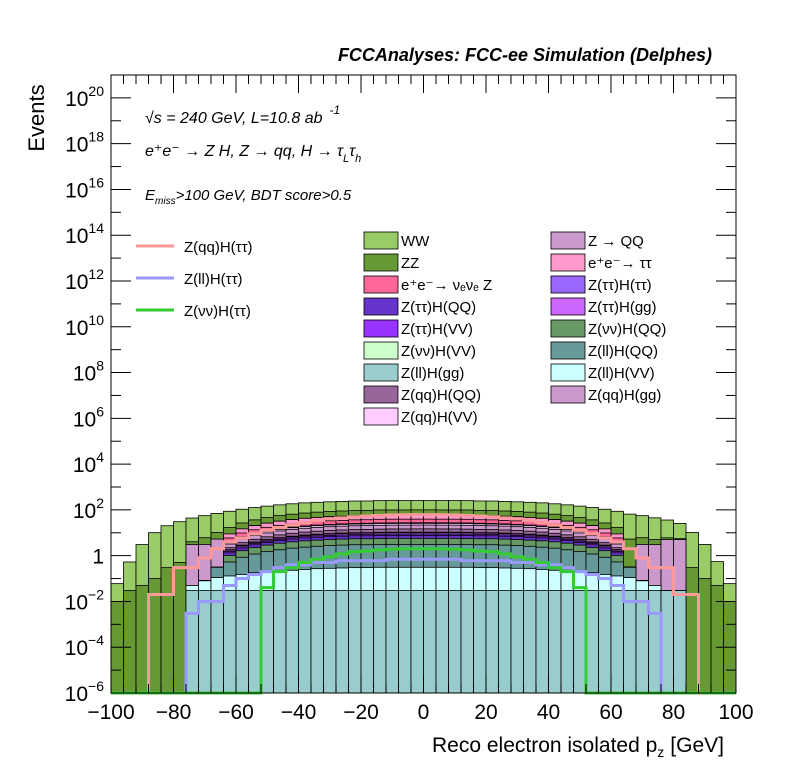  I want to click on y-tick-label: 10⁻⁶, so click(85, 692).